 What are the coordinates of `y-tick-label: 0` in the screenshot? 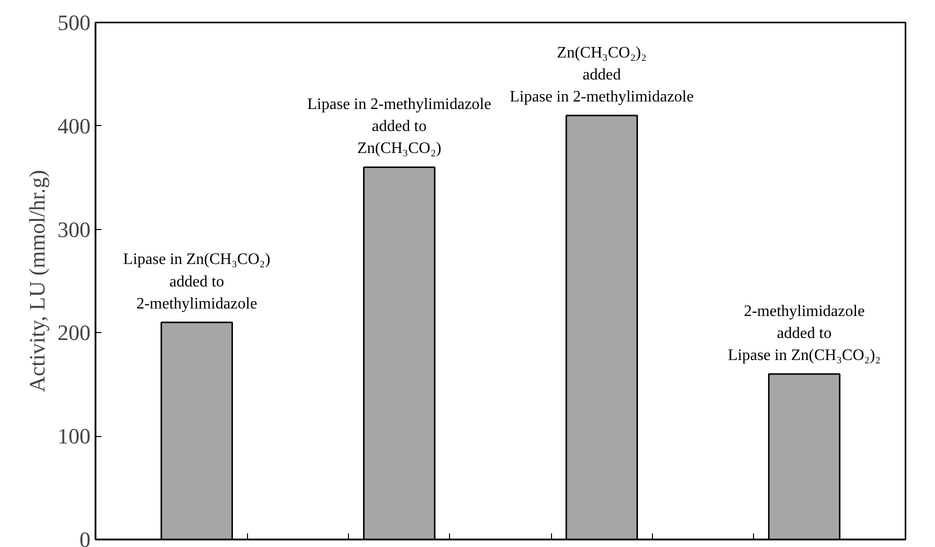 It's located at (85, 537).